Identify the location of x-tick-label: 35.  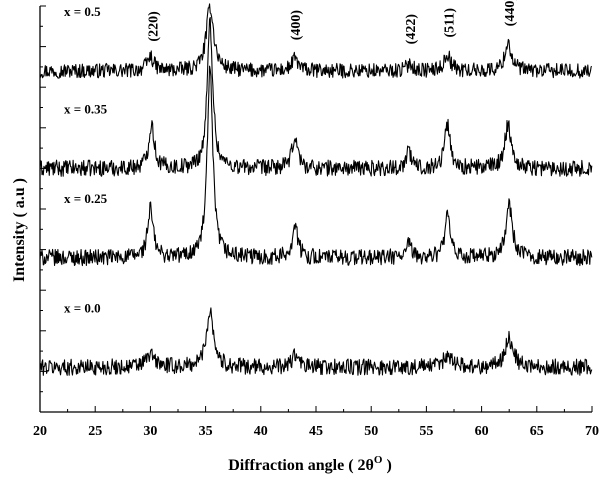
(206, 431).